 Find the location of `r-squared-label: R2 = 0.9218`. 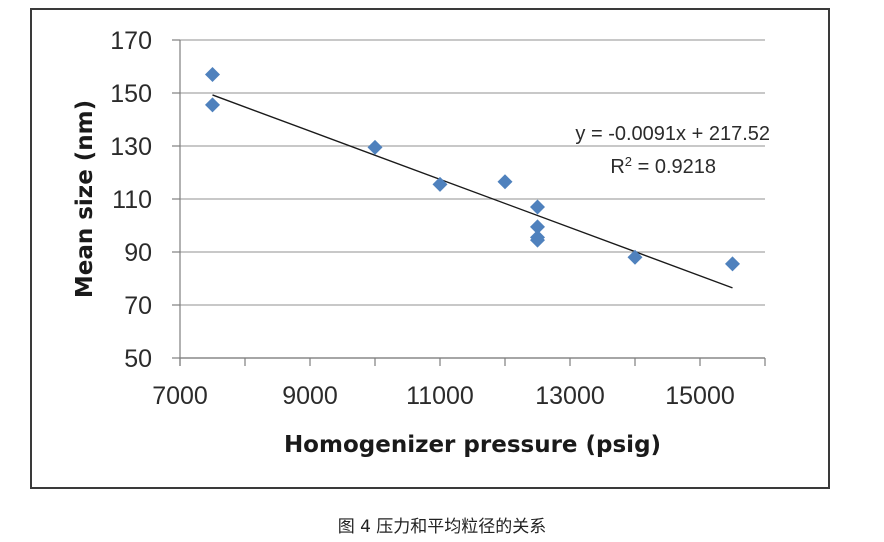

r-squared-label: R2 = 0.9218 is located at coordinates (663, 166).